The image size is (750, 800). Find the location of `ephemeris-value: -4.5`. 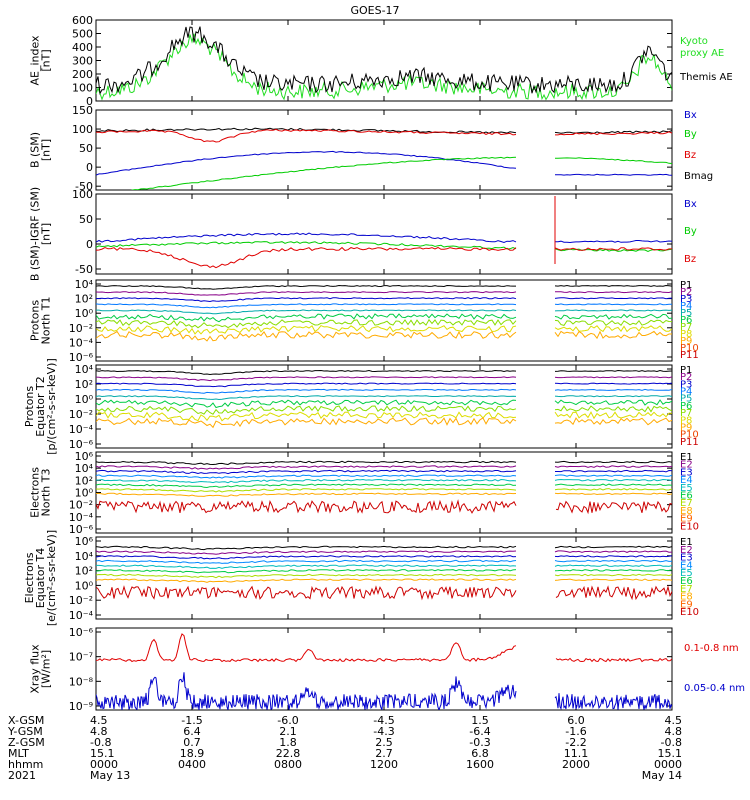

ephemeris-value: -4.5 is located at coordinates (383, 720).